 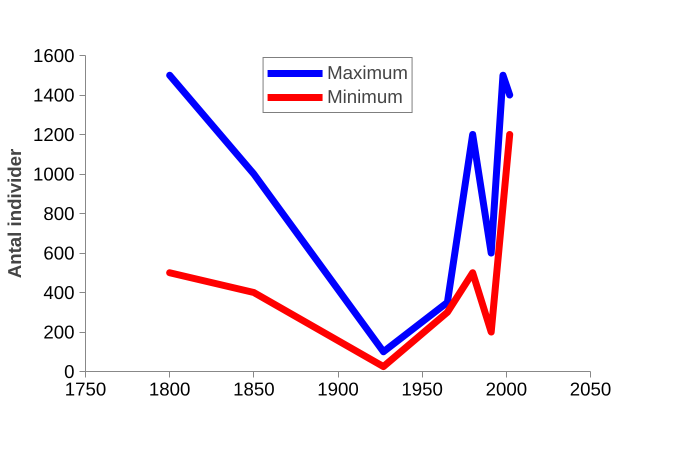 What do you see at coordinates (59, 213) in the screenshot?
I see `y-tick-label: 800` at bounding box center [59, 213].